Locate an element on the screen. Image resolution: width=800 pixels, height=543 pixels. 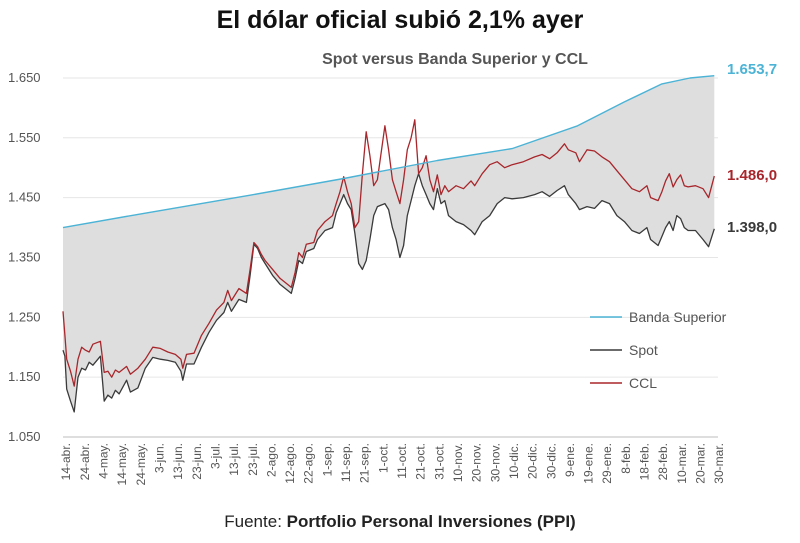
x-tick-label: 31-oct. is located at coordinates (439, 461).